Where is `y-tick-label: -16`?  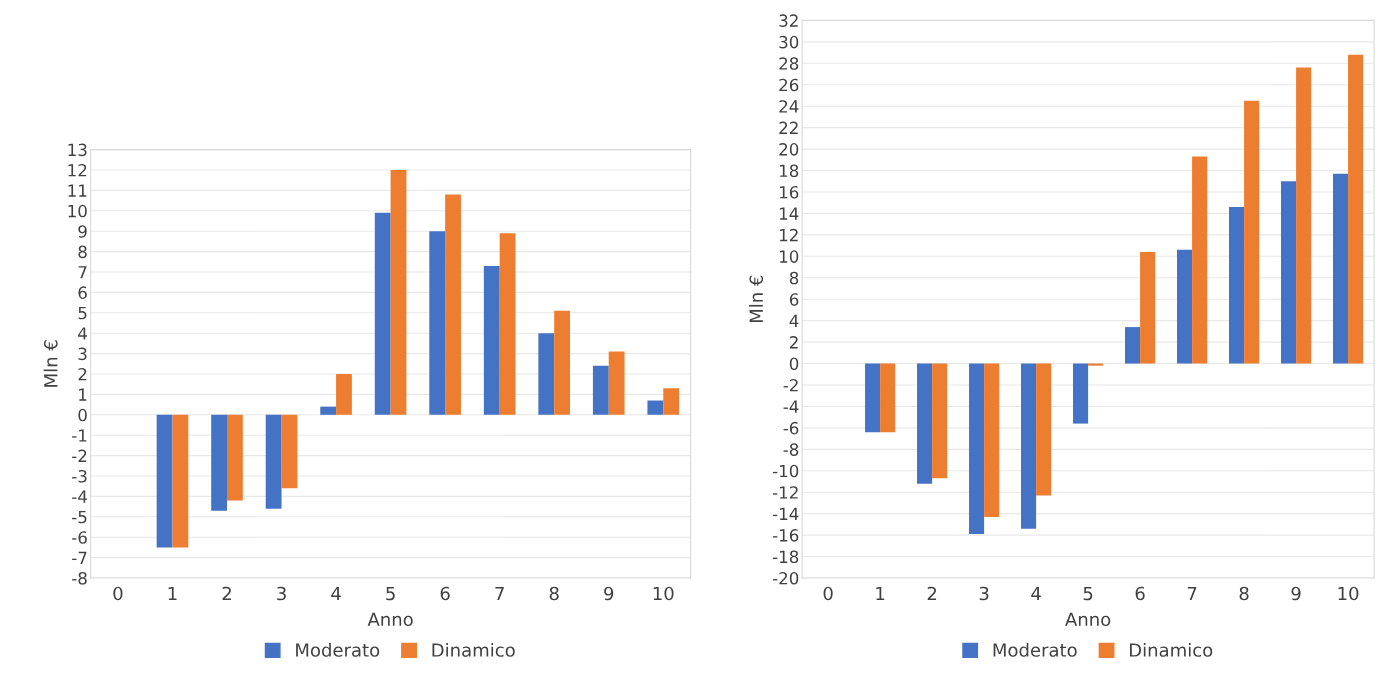 y-tick-label: -16 is located at coordinates (785, 535).